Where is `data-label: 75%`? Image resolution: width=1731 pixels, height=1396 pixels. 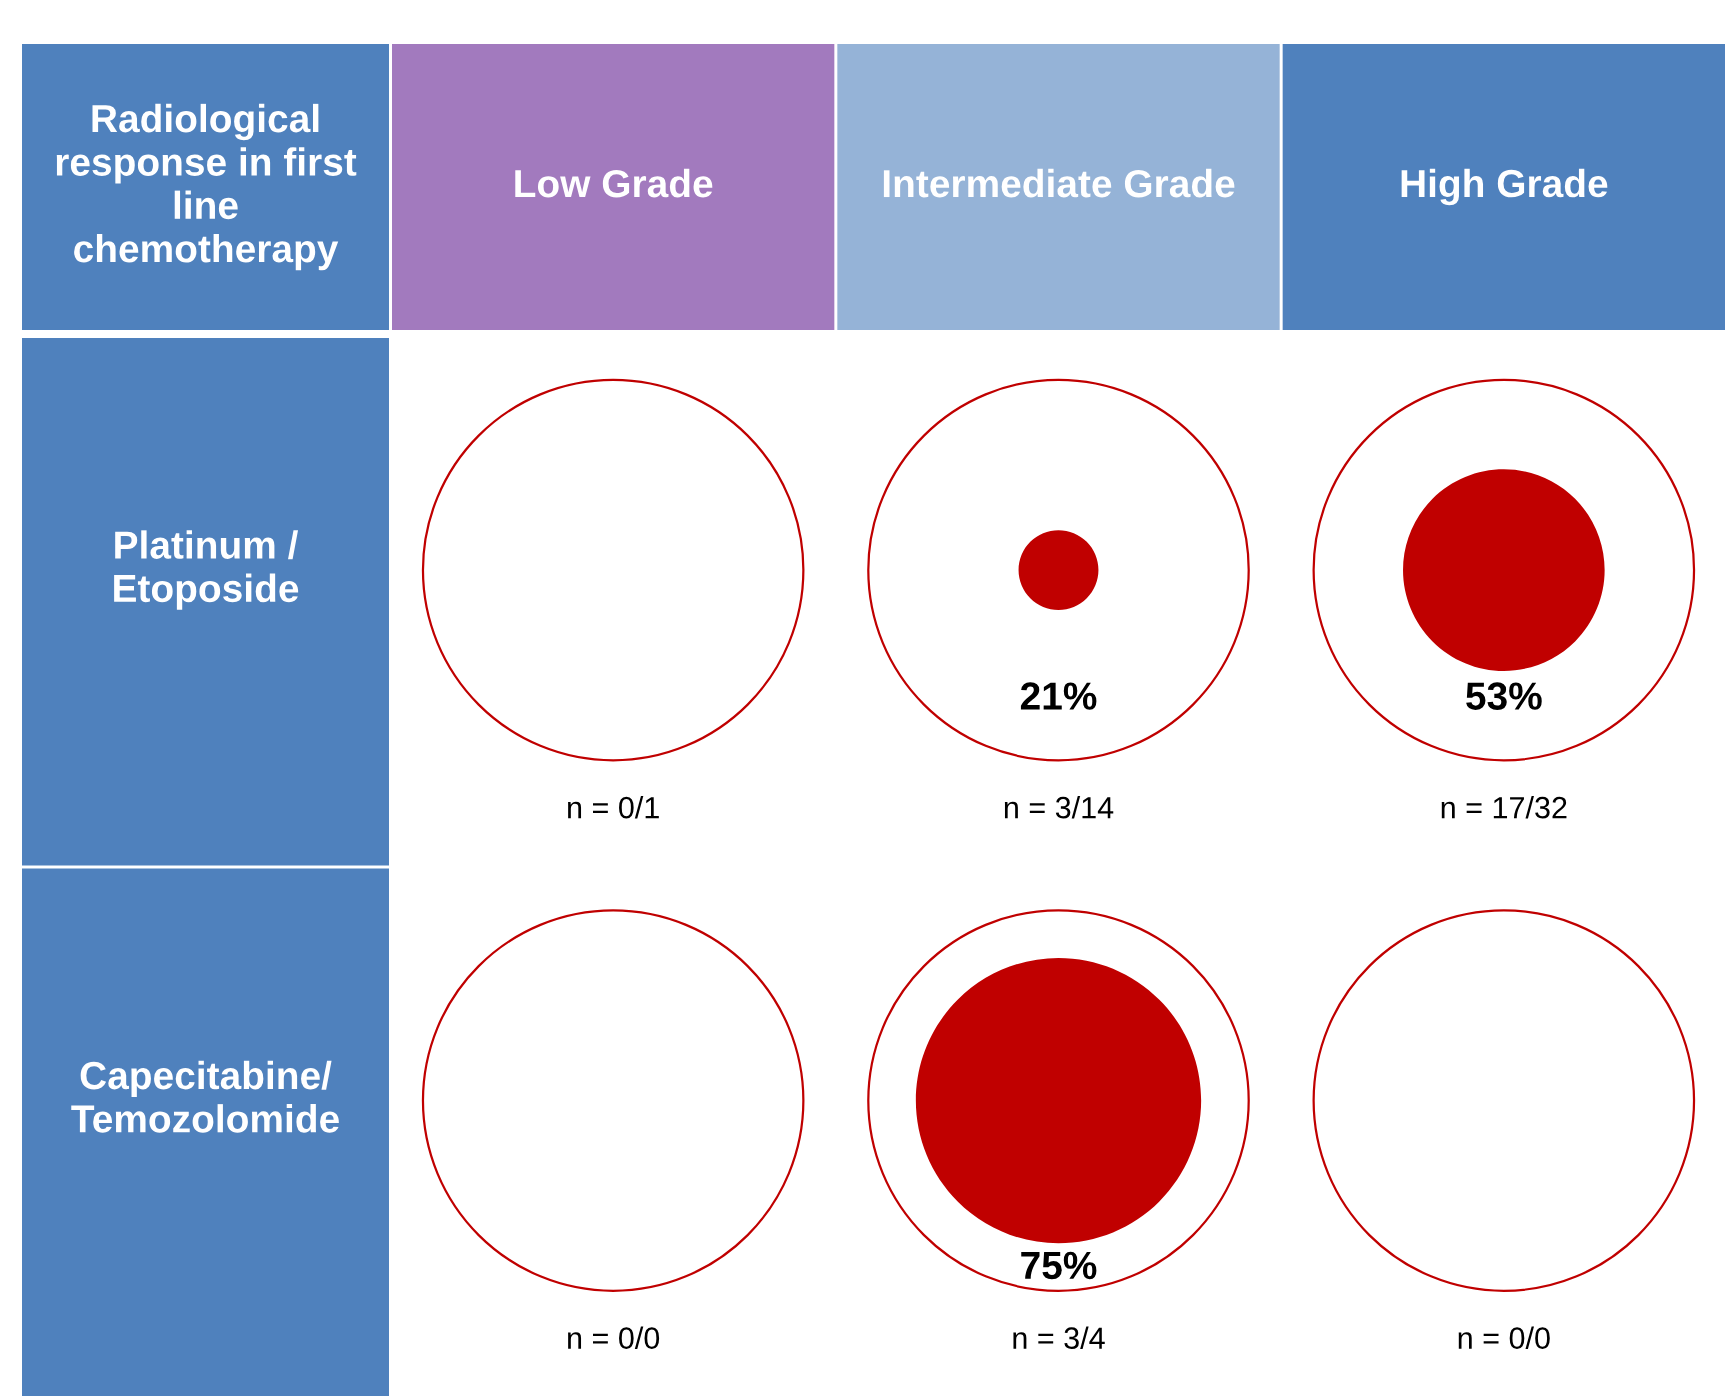
data-label: 75% is located at coordinates (1059, 1265).